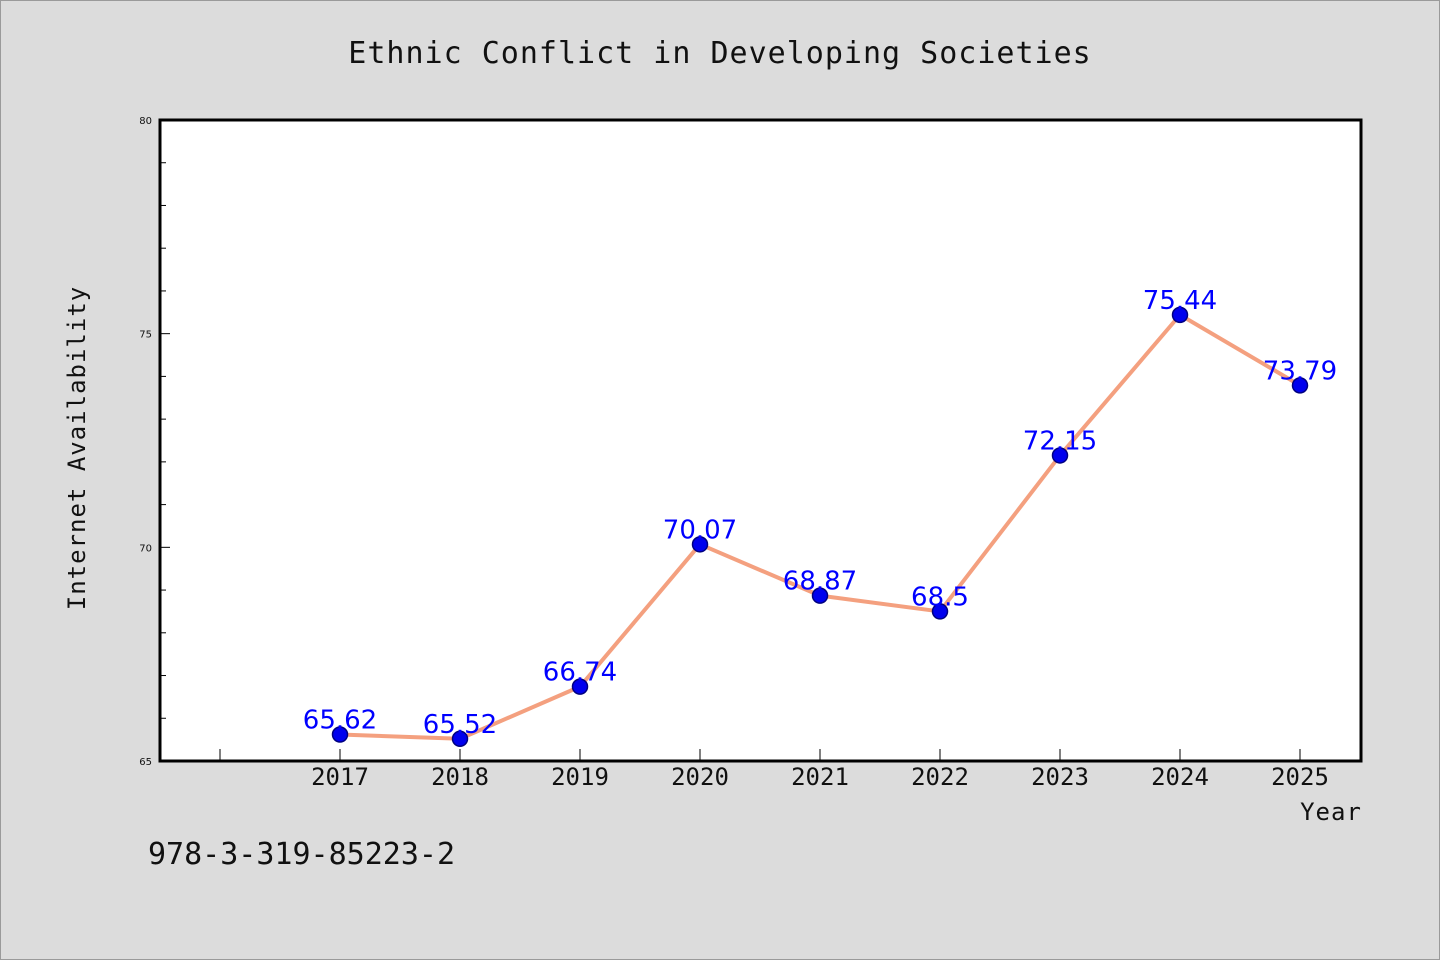 This screenshot has width=1440, height=960. Describe the element at coordinates (774, 770) in the screenshot. I see `x-axis: 2017 2018 2019 2020 2021 2022 2023 2024 2025` at that location.